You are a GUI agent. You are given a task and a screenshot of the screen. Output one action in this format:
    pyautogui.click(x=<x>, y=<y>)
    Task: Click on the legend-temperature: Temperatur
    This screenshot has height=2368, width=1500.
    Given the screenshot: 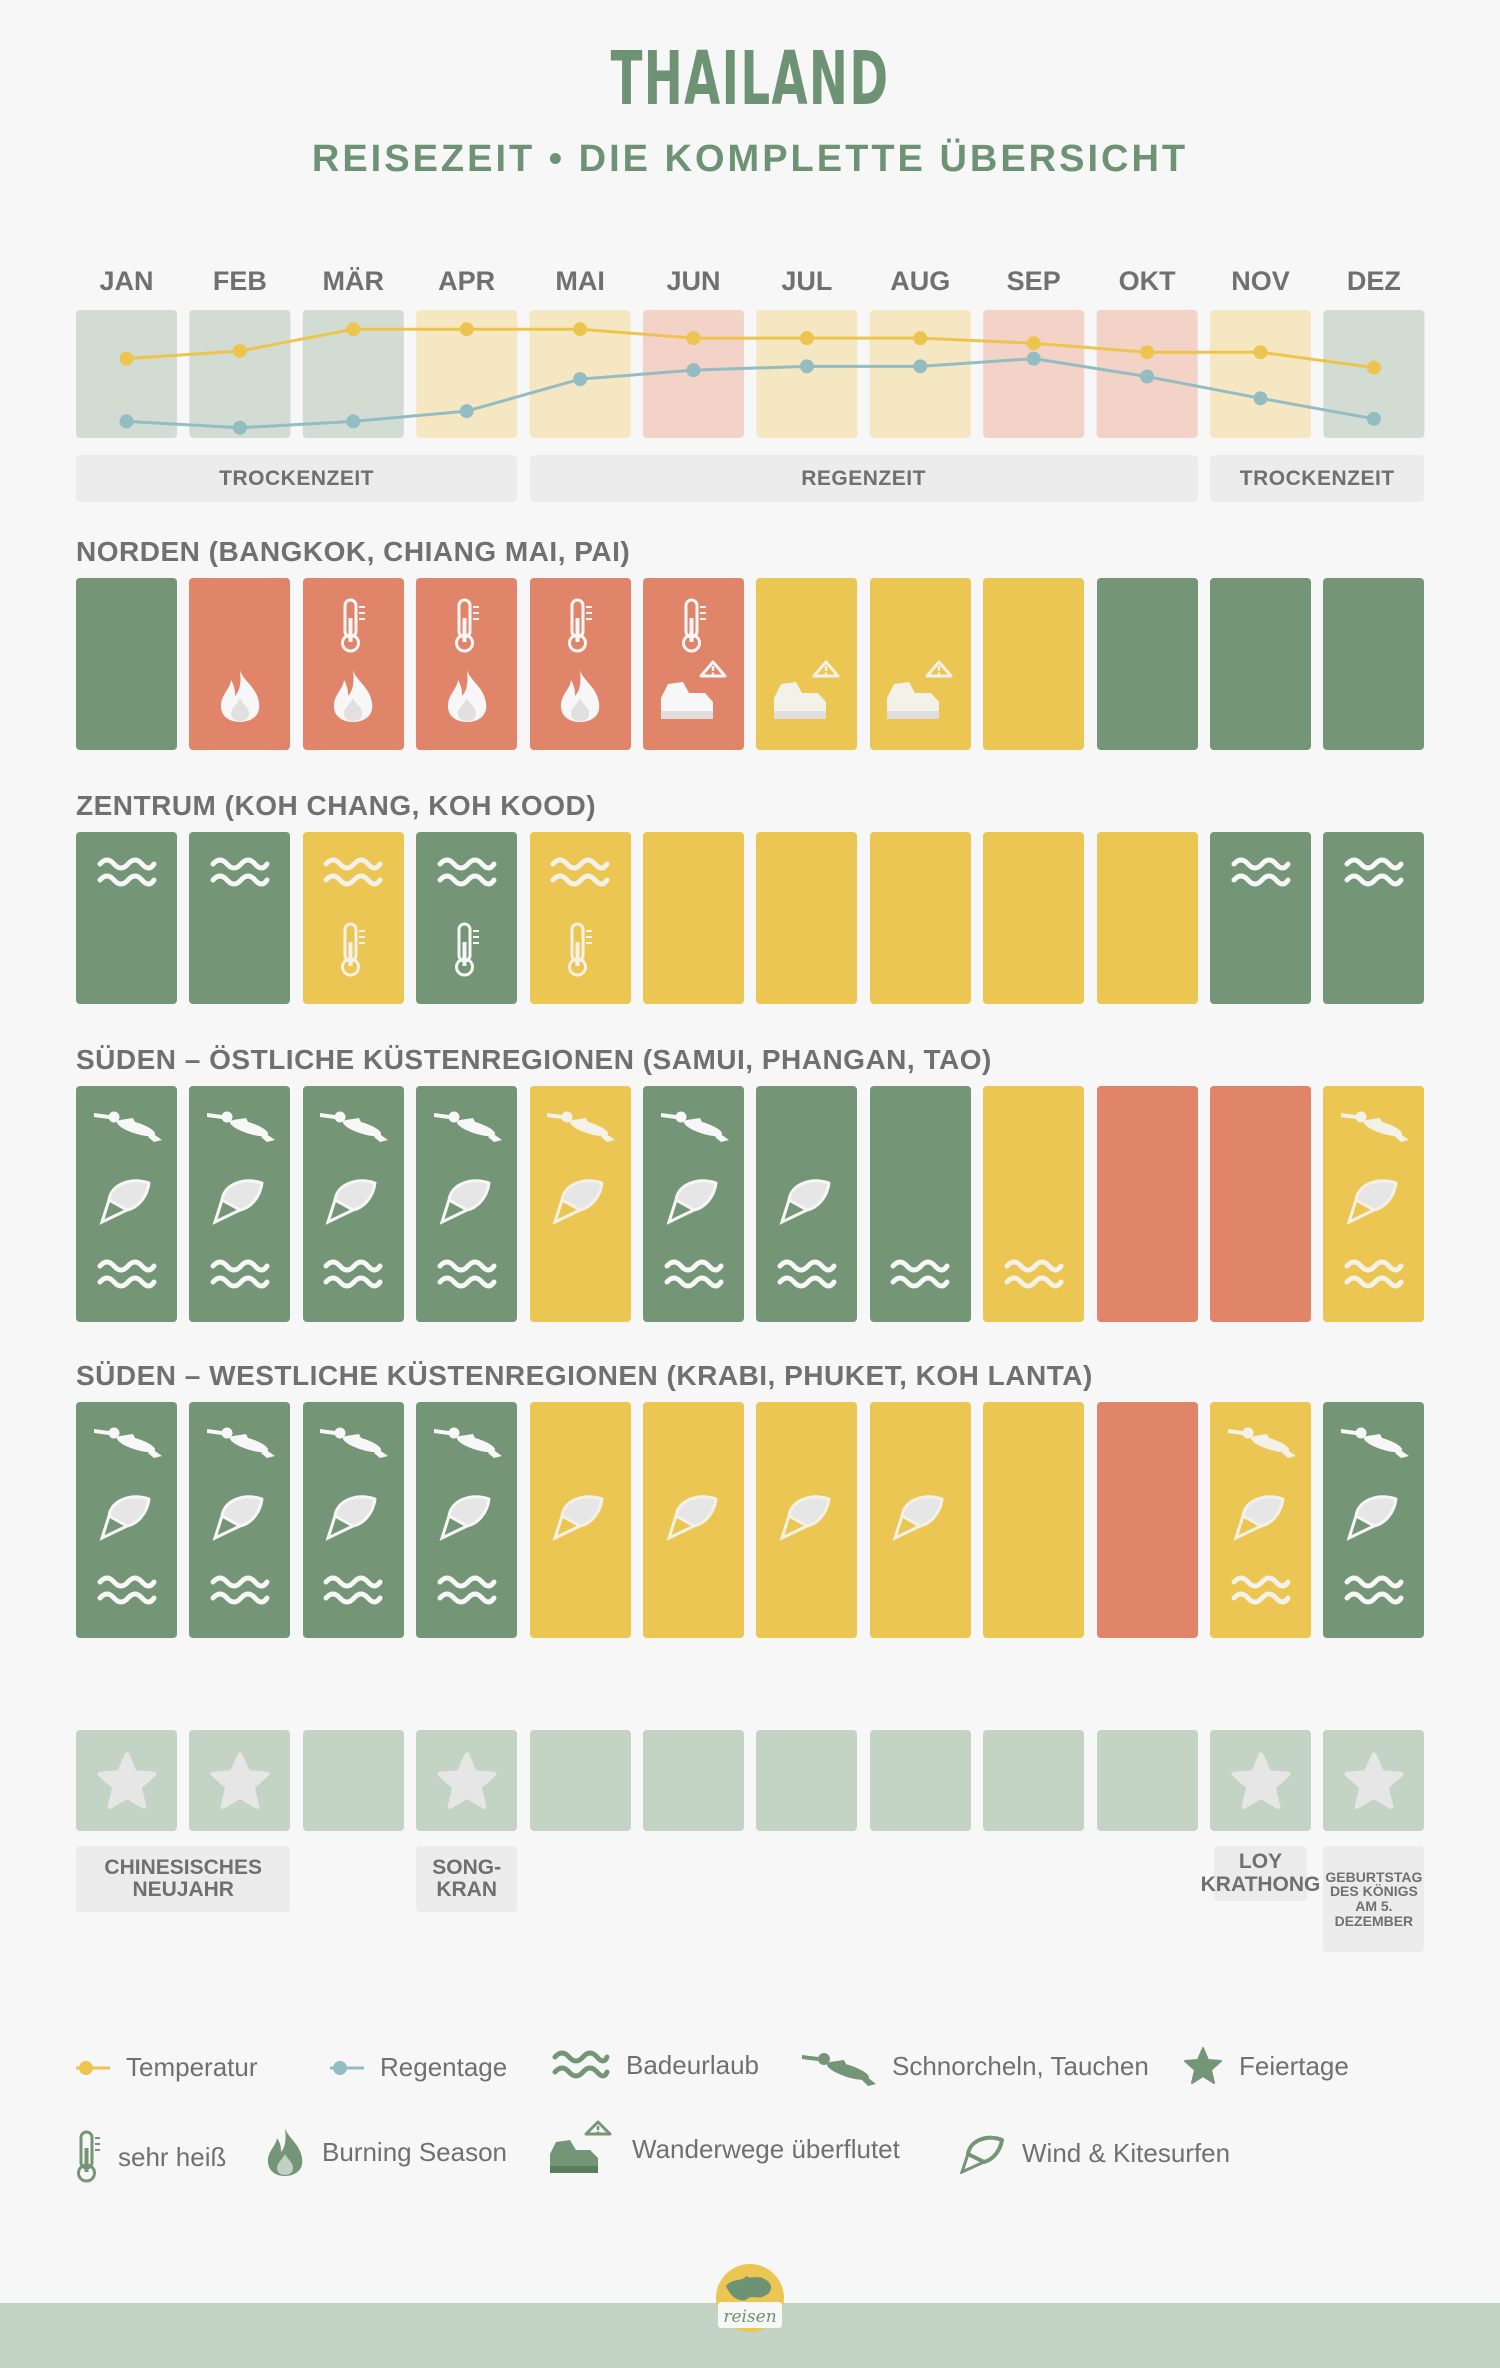 What is the action you would take?
    pyautogui.click(x=167, y=2067)
    